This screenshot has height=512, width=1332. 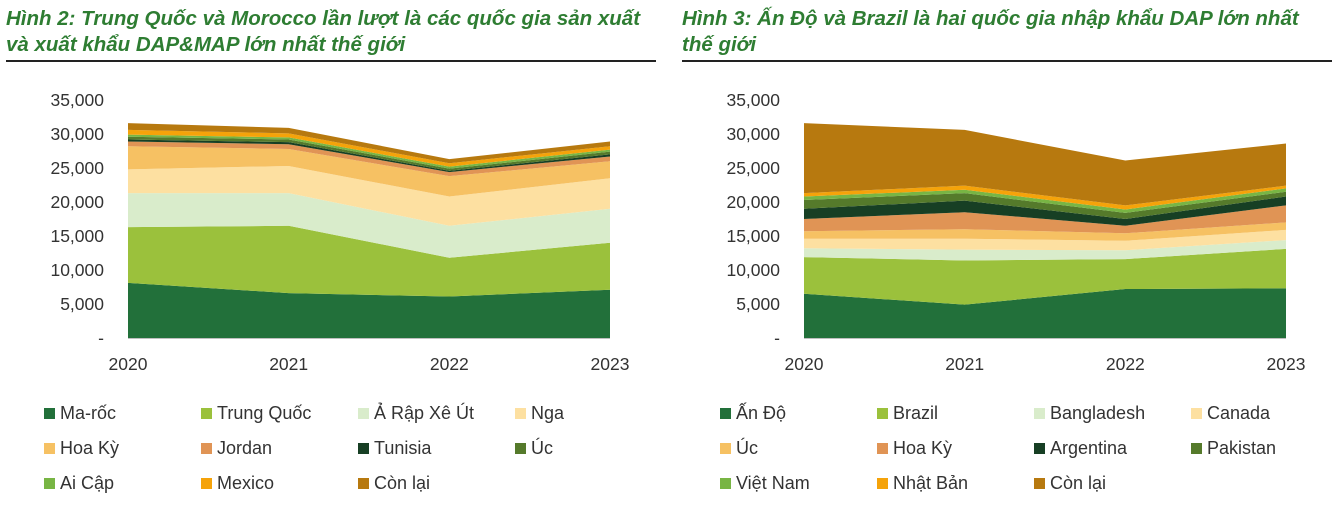 What do you see at coordinates (964, 364) in the screenshot?
I see `x-tick-label: 2021` at bounding box center [964, 364].